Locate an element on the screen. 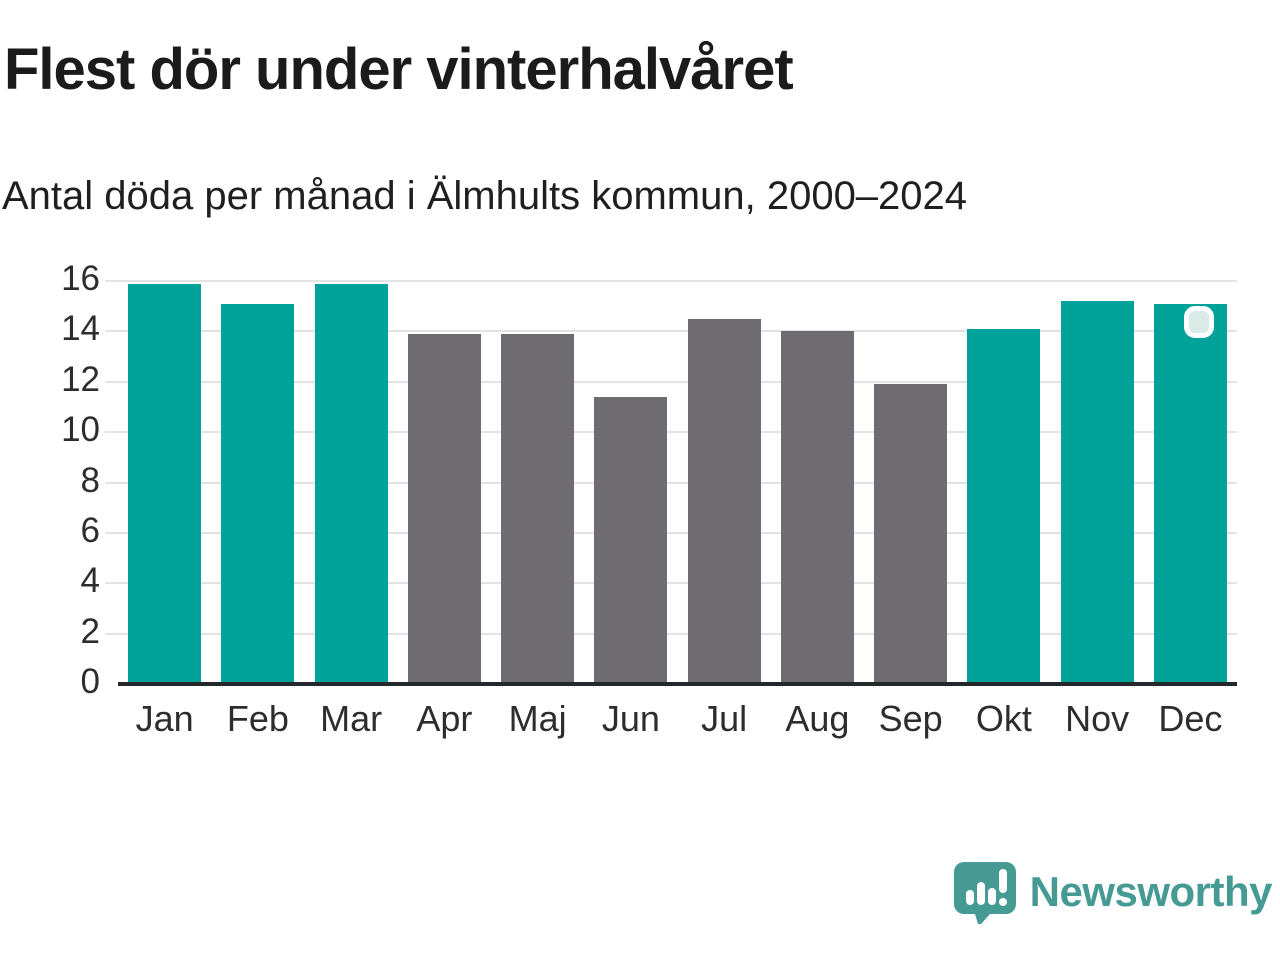 Image resolution: width=1280 pixels, height=960 pixels. bar-cell-nov is located at coordinates (1097, 482).